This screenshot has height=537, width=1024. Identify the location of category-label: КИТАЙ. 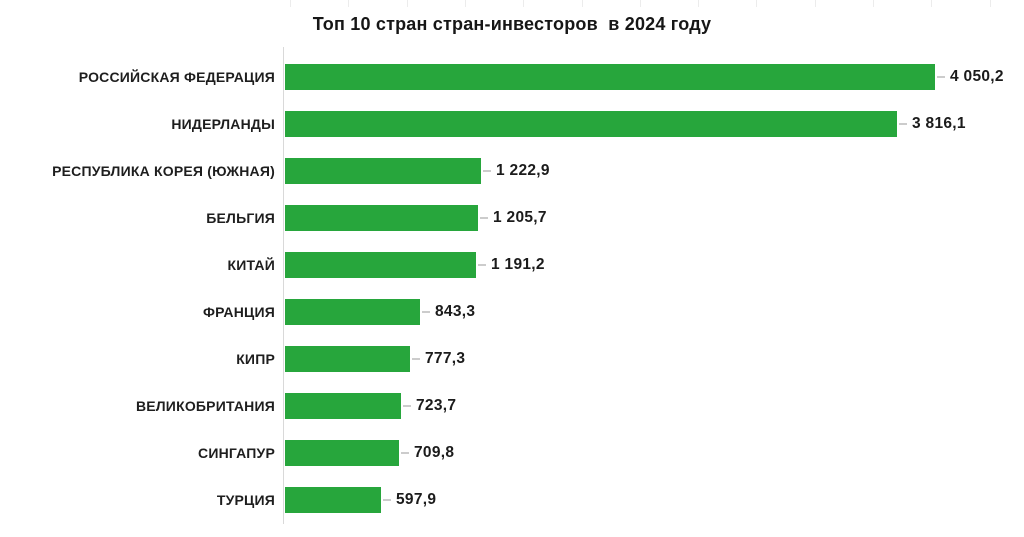
(251, 265).